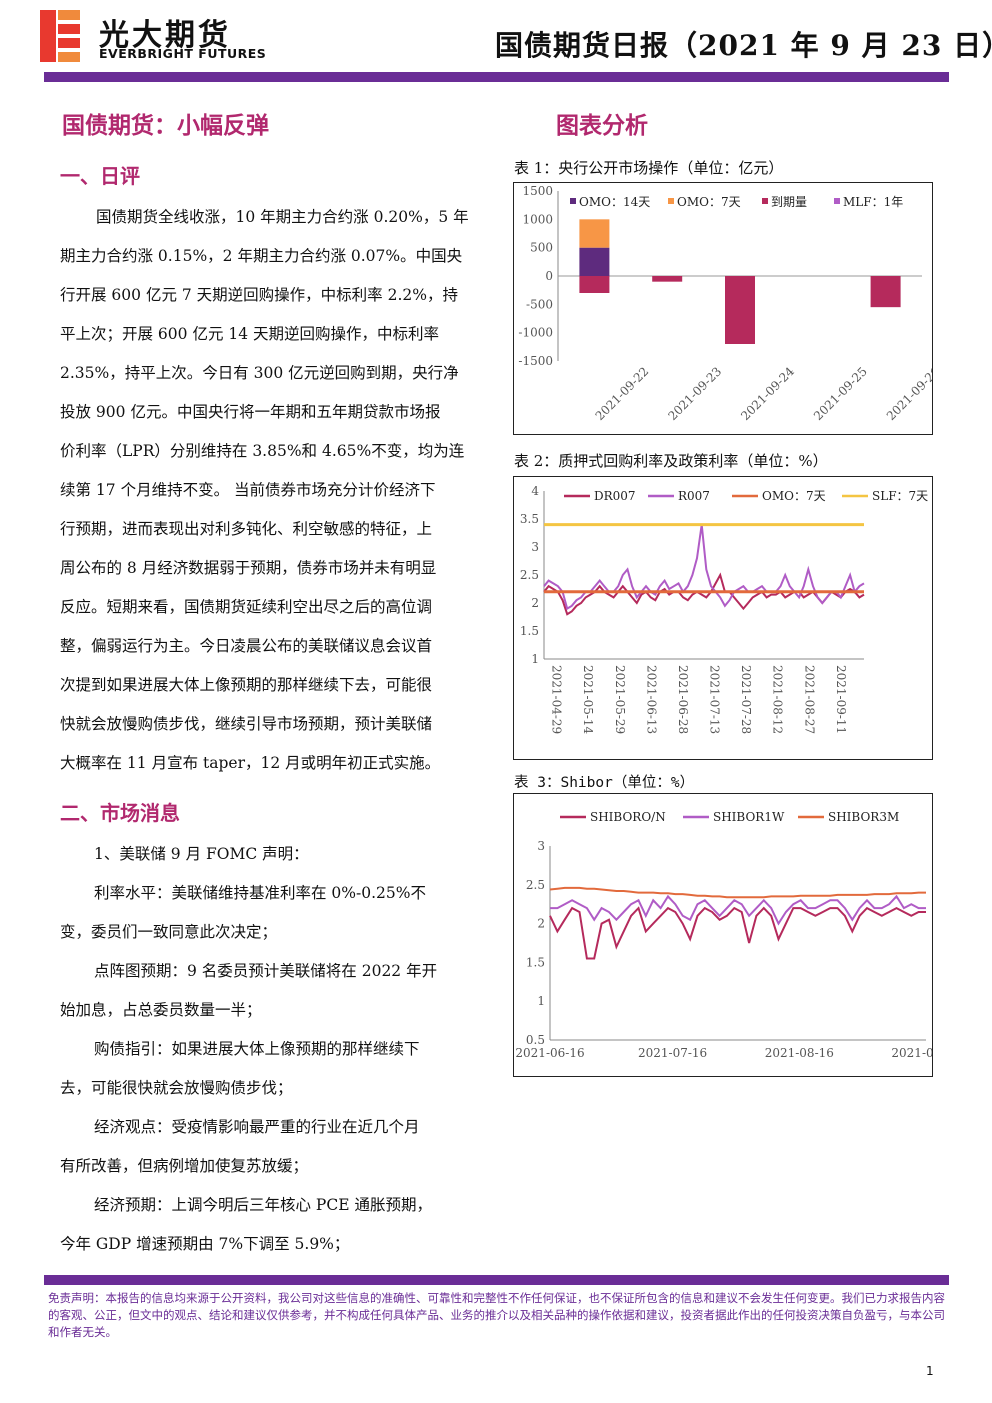  I want to click on body-line: 今年 GDP 增速预期由 7%下调至 5.9%；, so click(205, 1244).